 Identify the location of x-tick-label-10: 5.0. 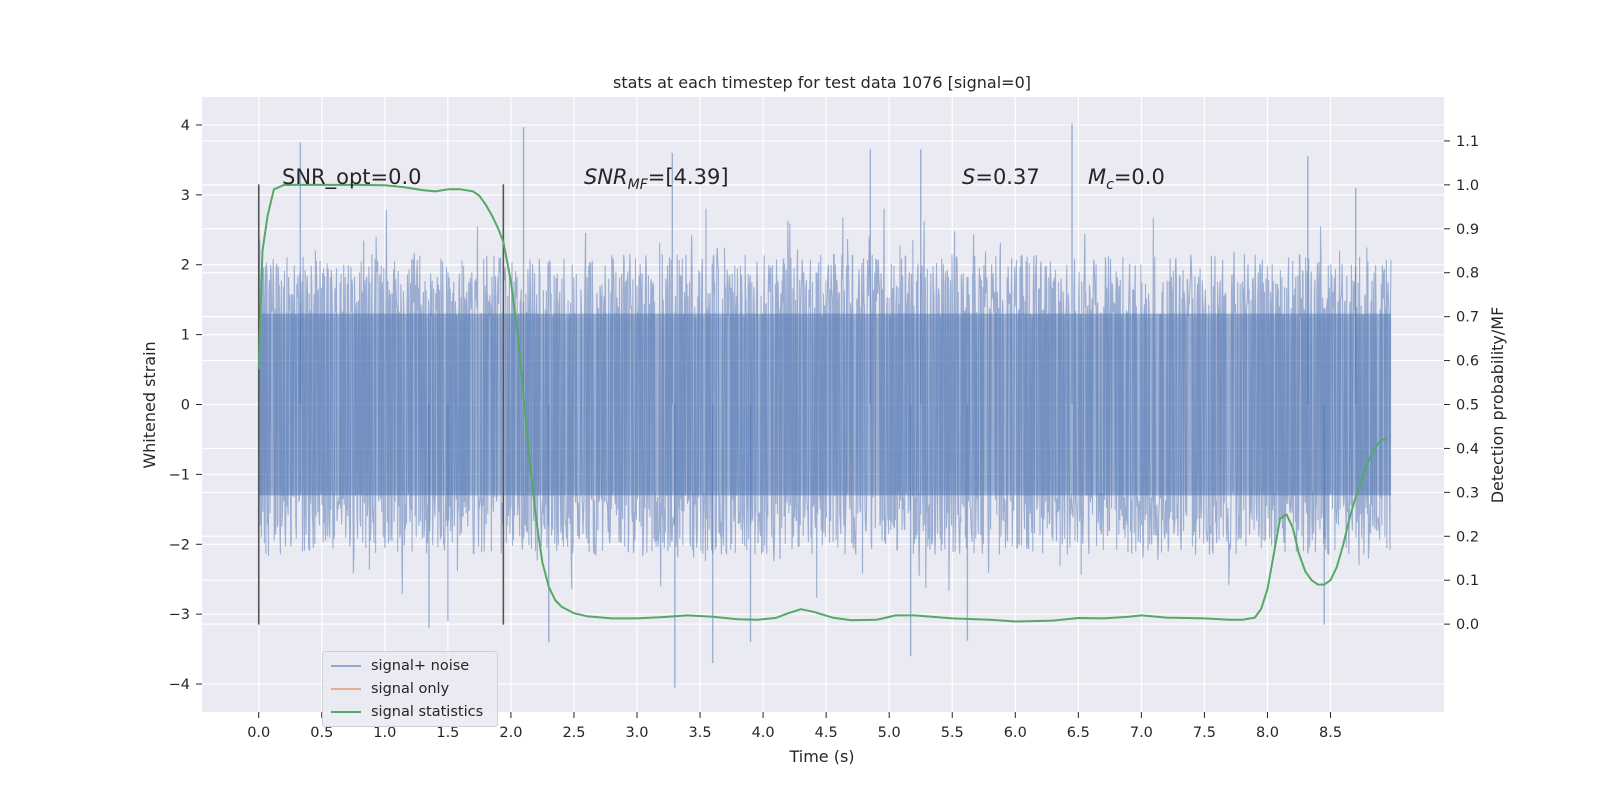
(889, 733).